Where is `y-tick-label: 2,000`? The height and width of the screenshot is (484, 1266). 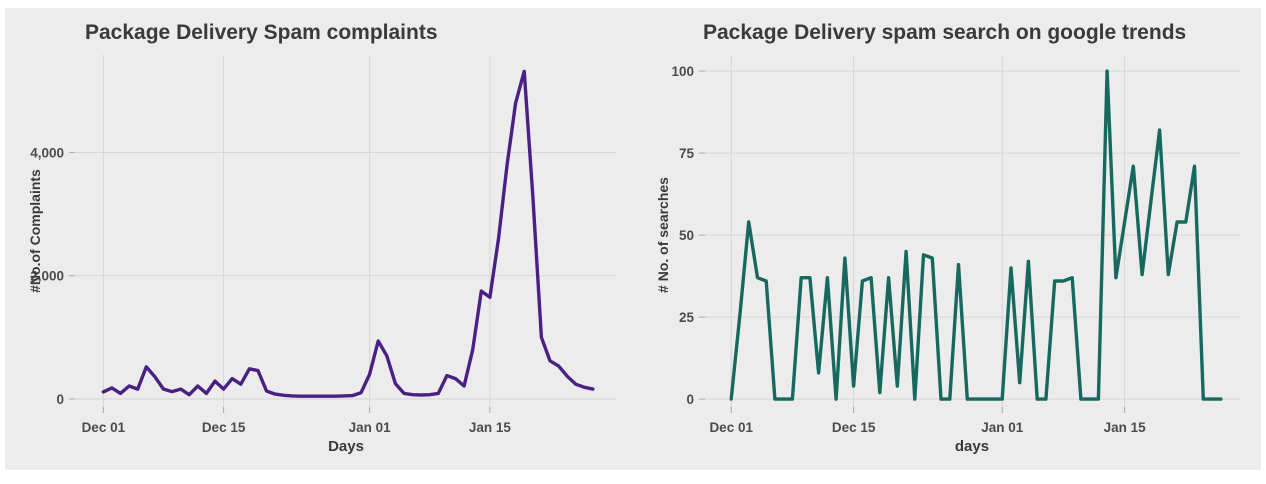
y-tick-label: 2,000 is located at coordinates (47, 276).